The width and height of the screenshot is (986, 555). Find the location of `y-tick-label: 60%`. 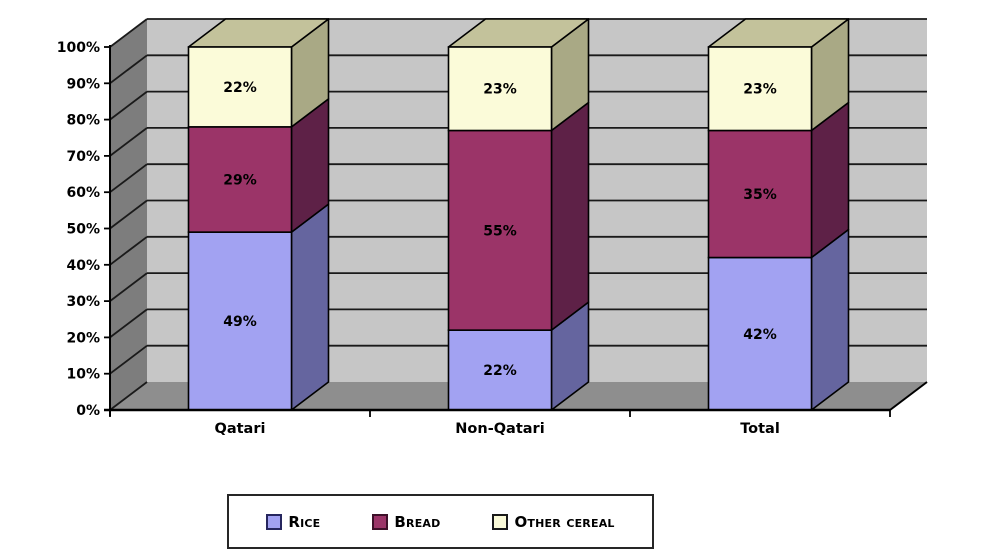

y-tick-label: 60% is located at coordinates (83, 193).